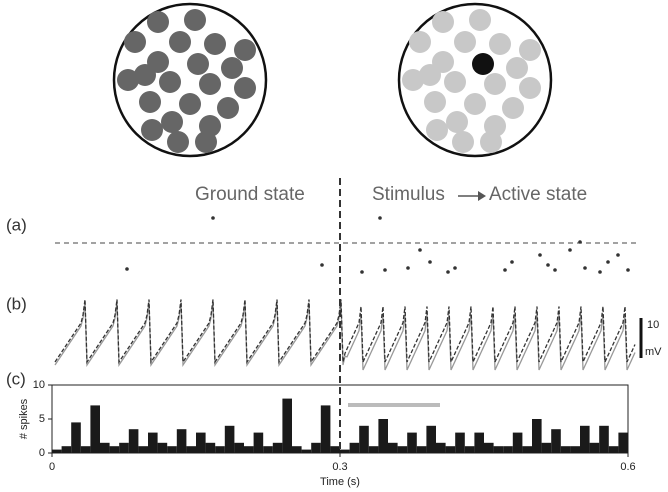 This screenshot has height=492, width=668. What do you see at coordinates (16, 303) in the screenshot?
I see `panel-label: (b)` at bounding box center [16, 303].